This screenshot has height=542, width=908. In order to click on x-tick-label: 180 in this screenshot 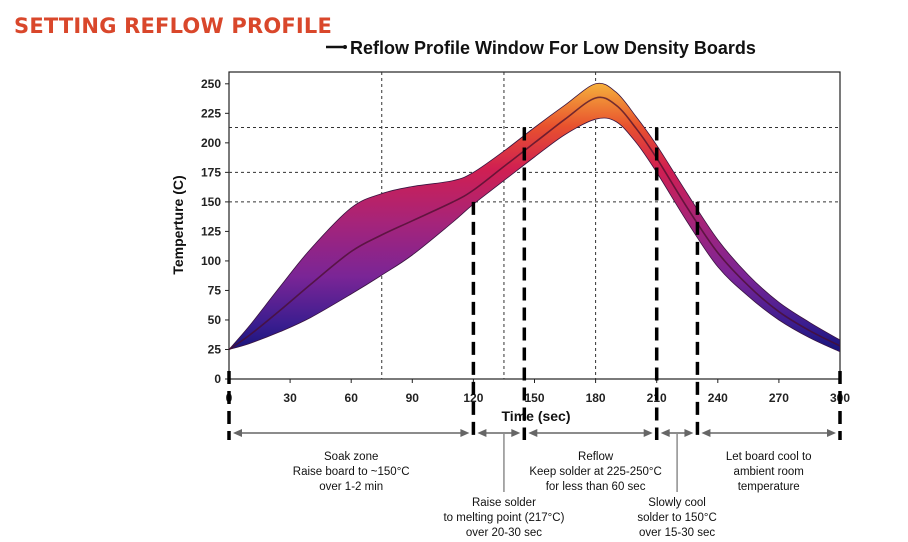, I will do `click(596, 398)`.